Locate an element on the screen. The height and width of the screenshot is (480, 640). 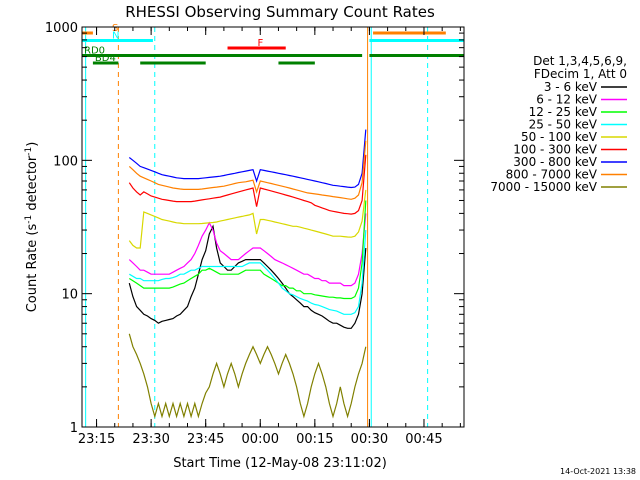
chart-title: RHESSI Observing Summary Count Rates is located at coordinates (280, 12).